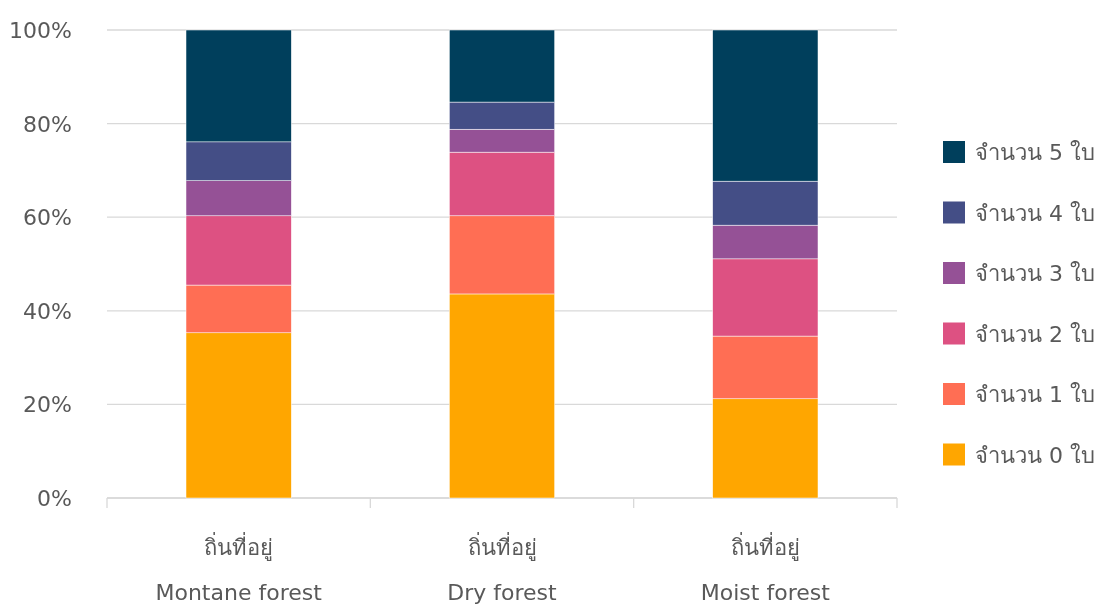  What do you see at coordinates (1035, 273) in the screenshot?
I see `legend-label: จำนวน 3 ใบ` at bounding box center [1035, 273].